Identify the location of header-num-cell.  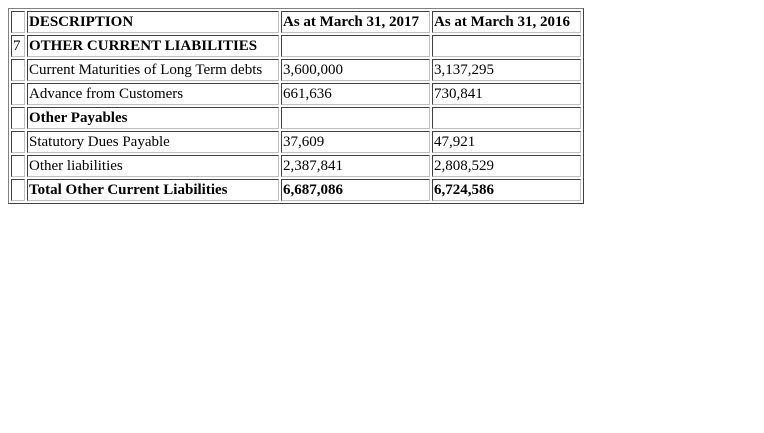
(18, 22).